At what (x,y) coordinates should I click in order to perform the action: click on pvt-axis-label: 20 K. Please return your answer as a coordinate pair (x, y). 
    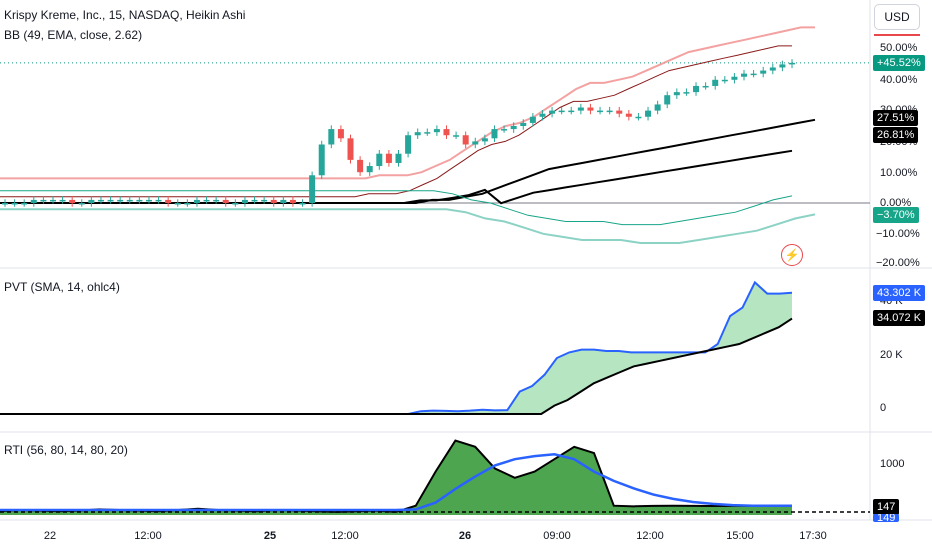
    Looking at the image, I should click on (891, 355).